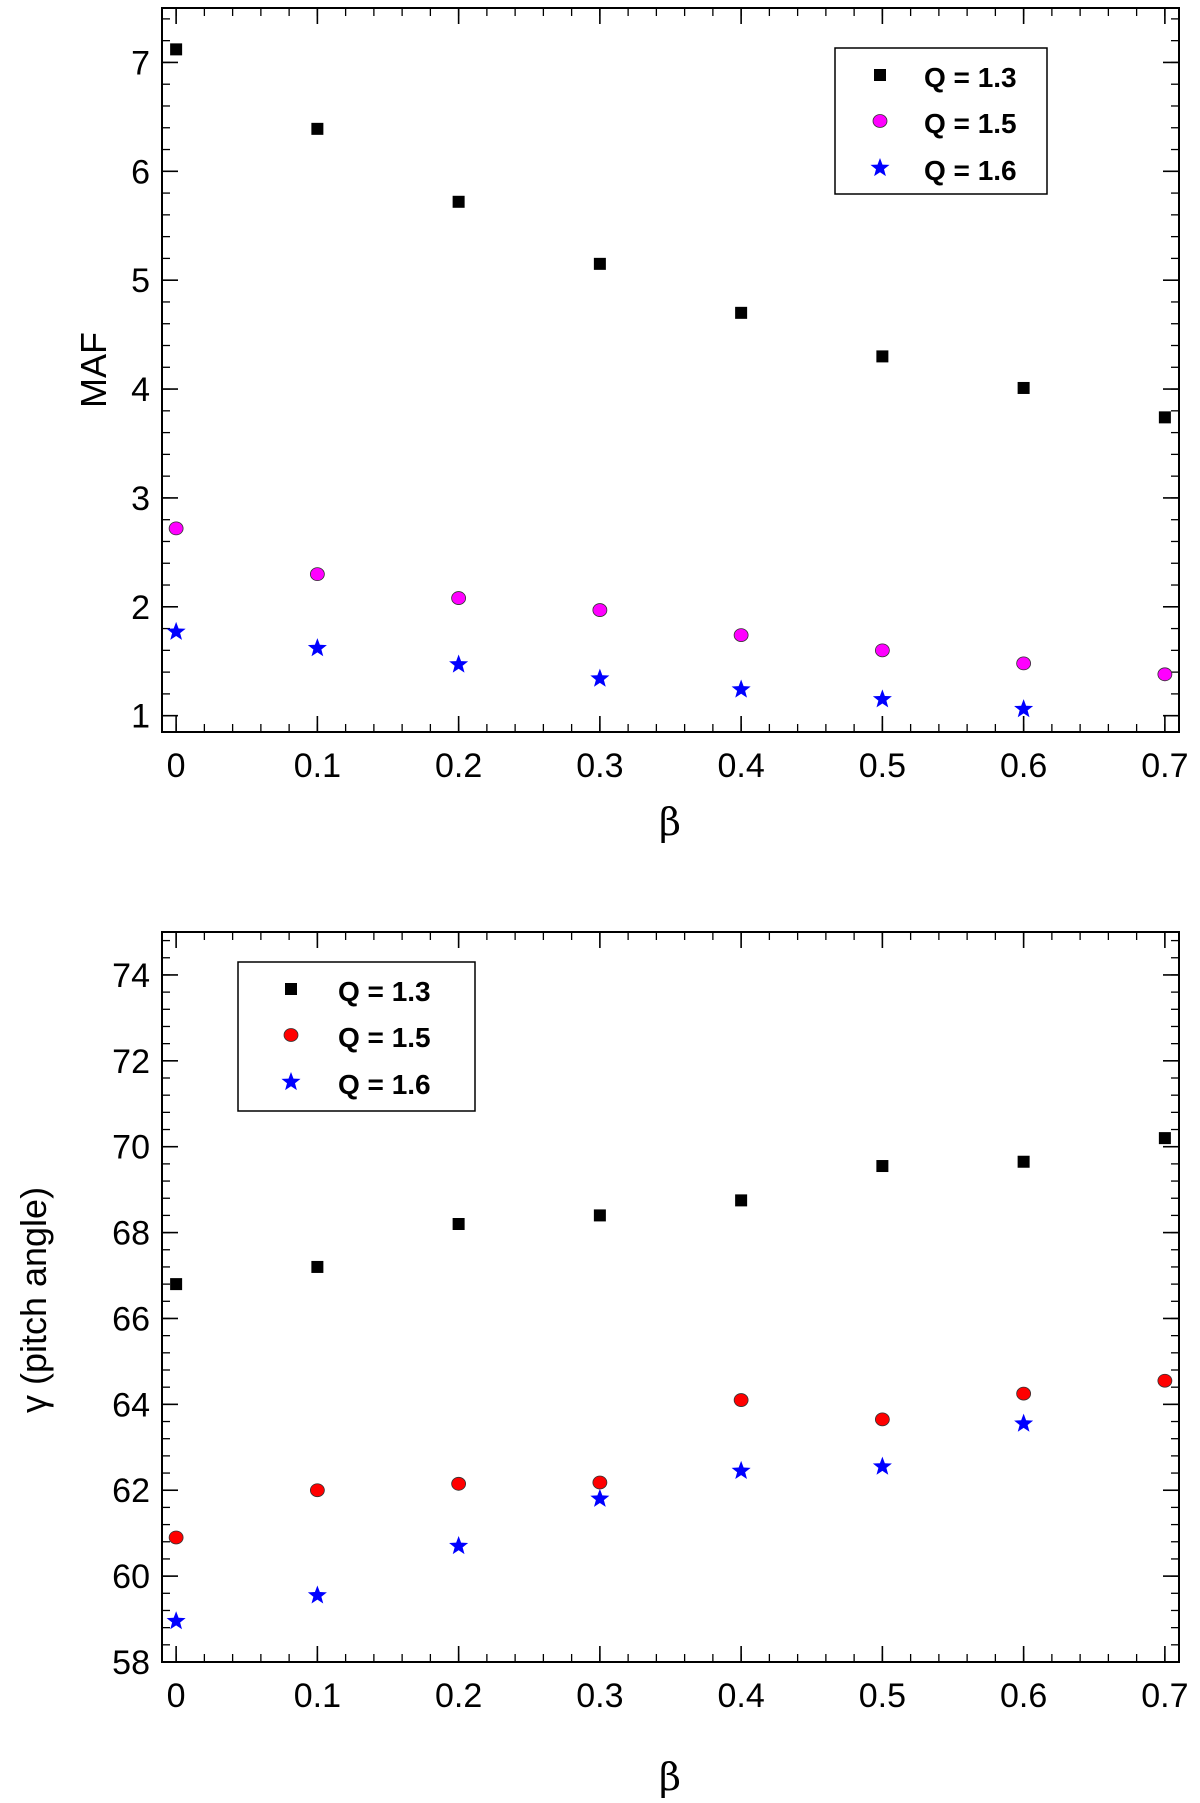 This screenshot has height=1803, width=1200. I want to click on maf-y-tick-label: 2, so click(140, 608).